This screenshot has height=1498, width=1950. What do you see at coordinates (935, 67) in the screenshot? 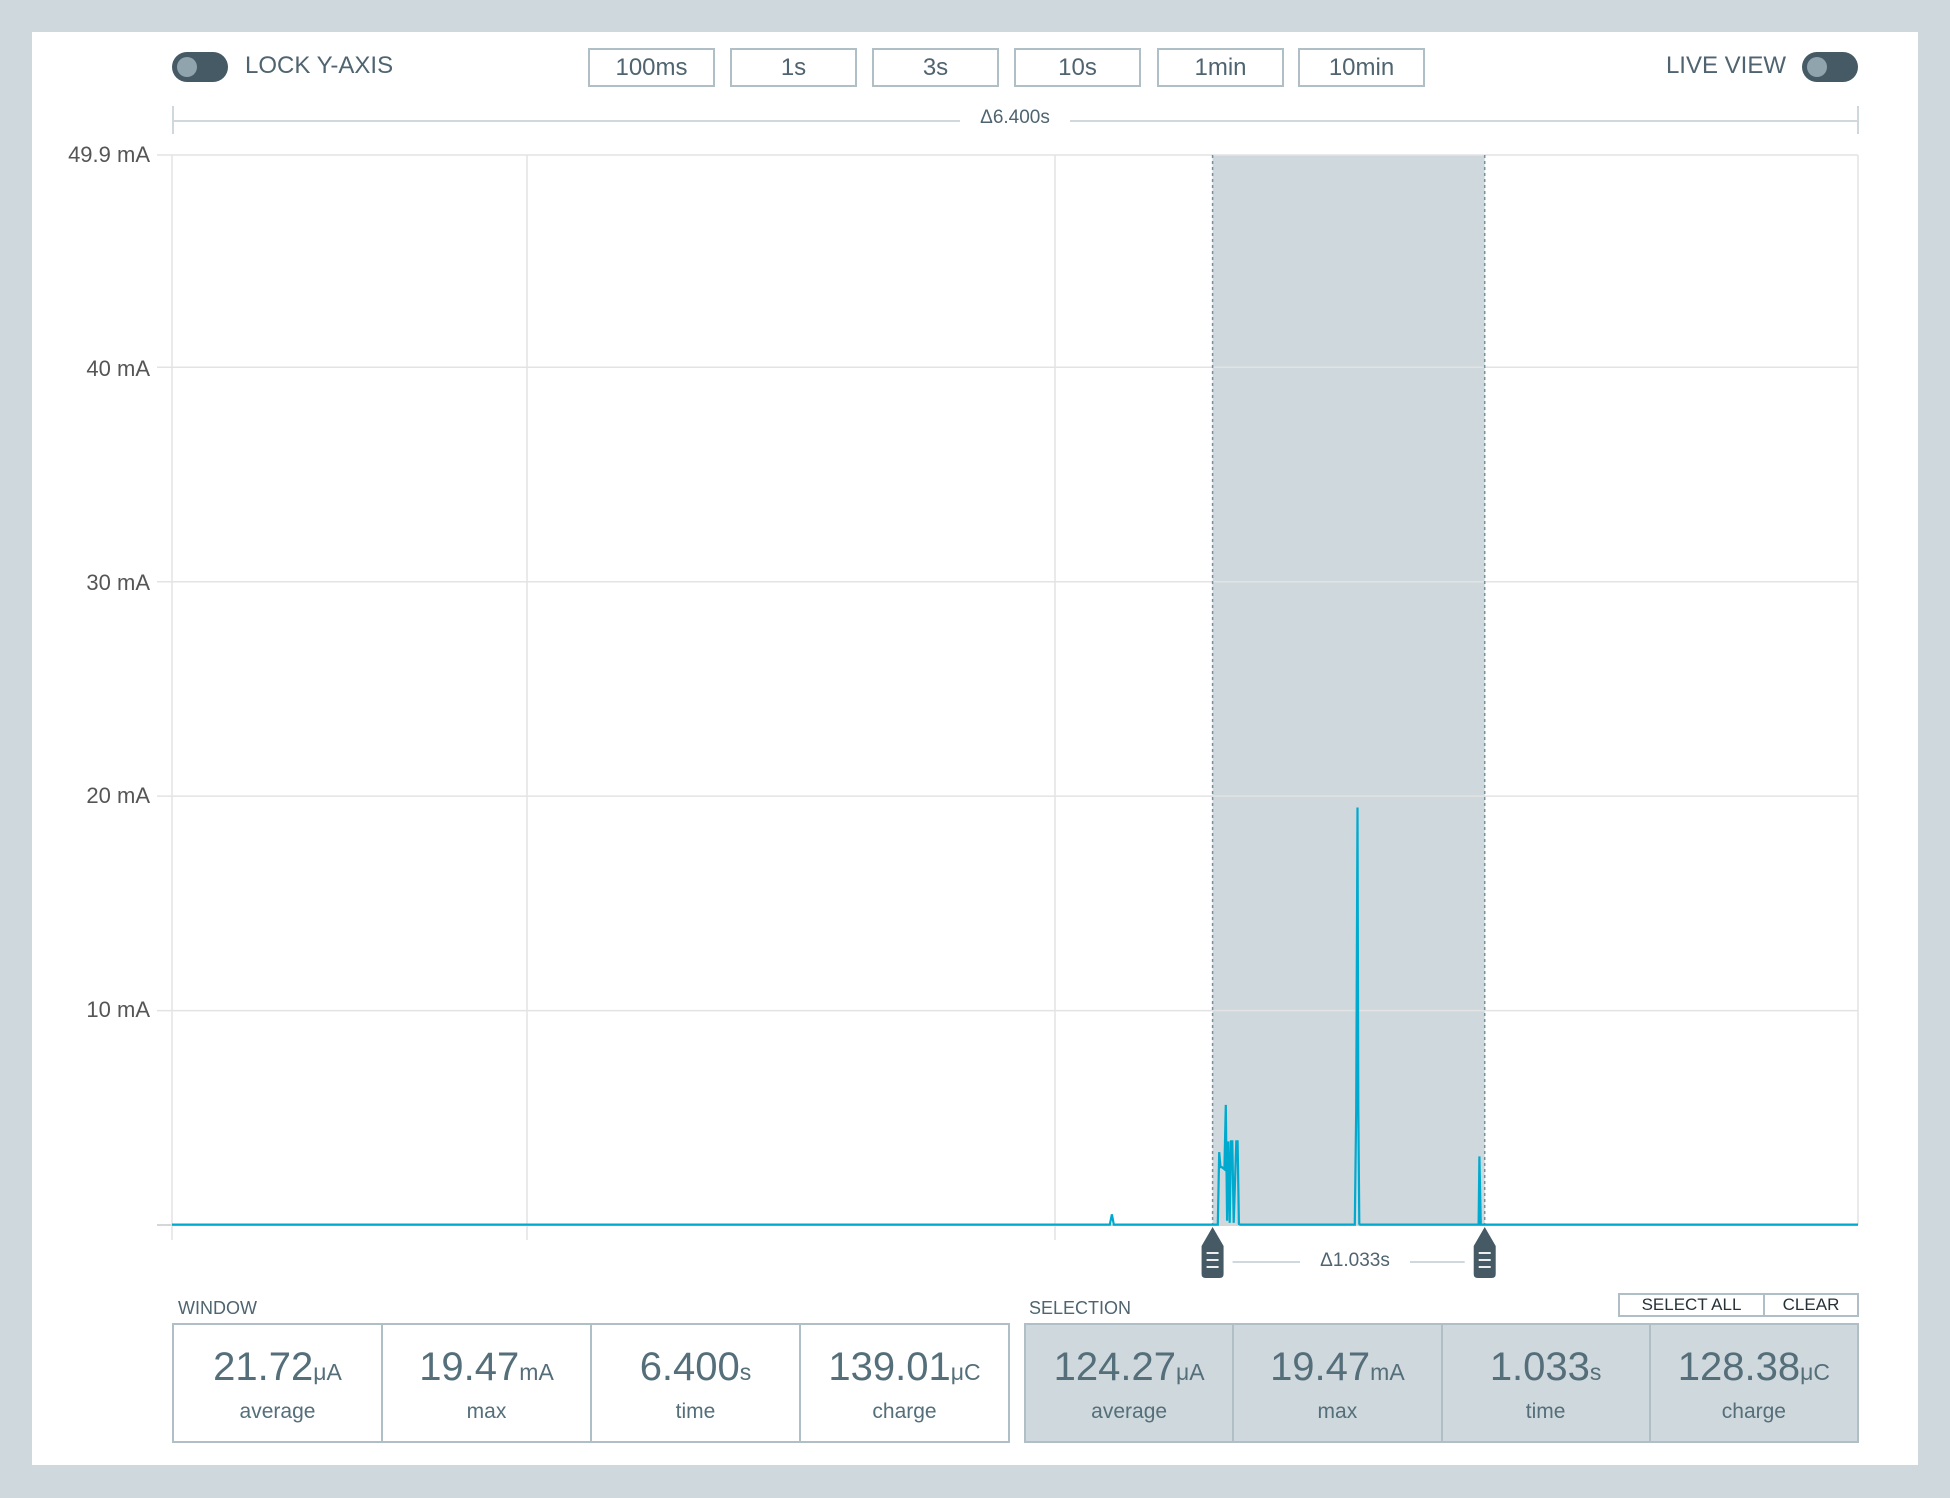
I see `window-3s-button: 3s` at bounding box center [935, 67].